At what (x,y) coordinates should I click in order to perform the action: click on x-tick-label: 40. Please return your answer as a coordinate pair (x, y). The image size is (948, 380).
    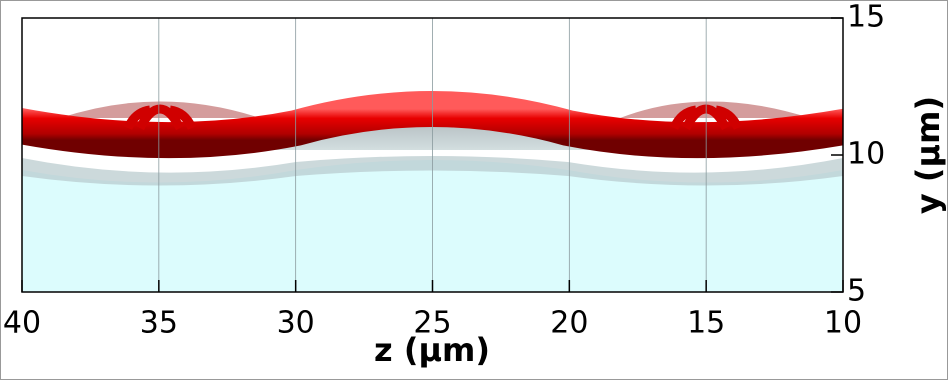
    Looking at the image, I should click on (22, 323).